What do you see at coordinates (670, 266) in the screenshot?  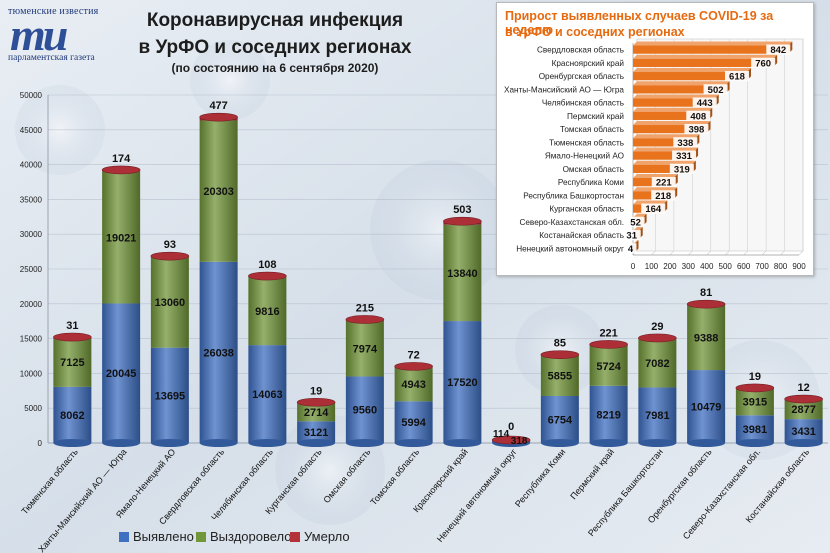 I see `inset-x-tick-label: 200` at bounding box center [670, 266].